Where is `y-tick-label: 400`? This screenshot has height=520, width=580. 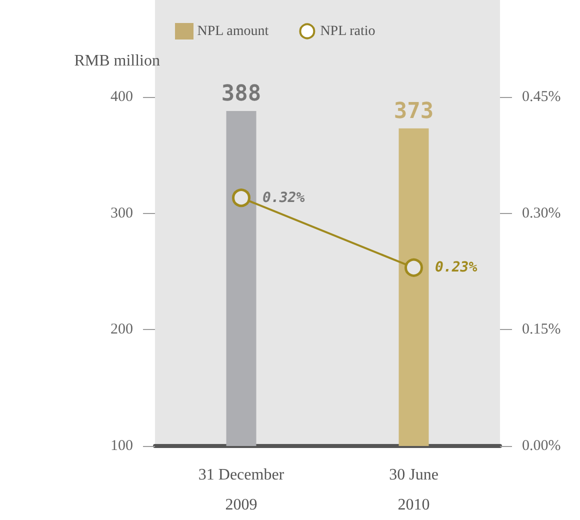
y-tick-label: 400 is located at coordinates (121, 97).